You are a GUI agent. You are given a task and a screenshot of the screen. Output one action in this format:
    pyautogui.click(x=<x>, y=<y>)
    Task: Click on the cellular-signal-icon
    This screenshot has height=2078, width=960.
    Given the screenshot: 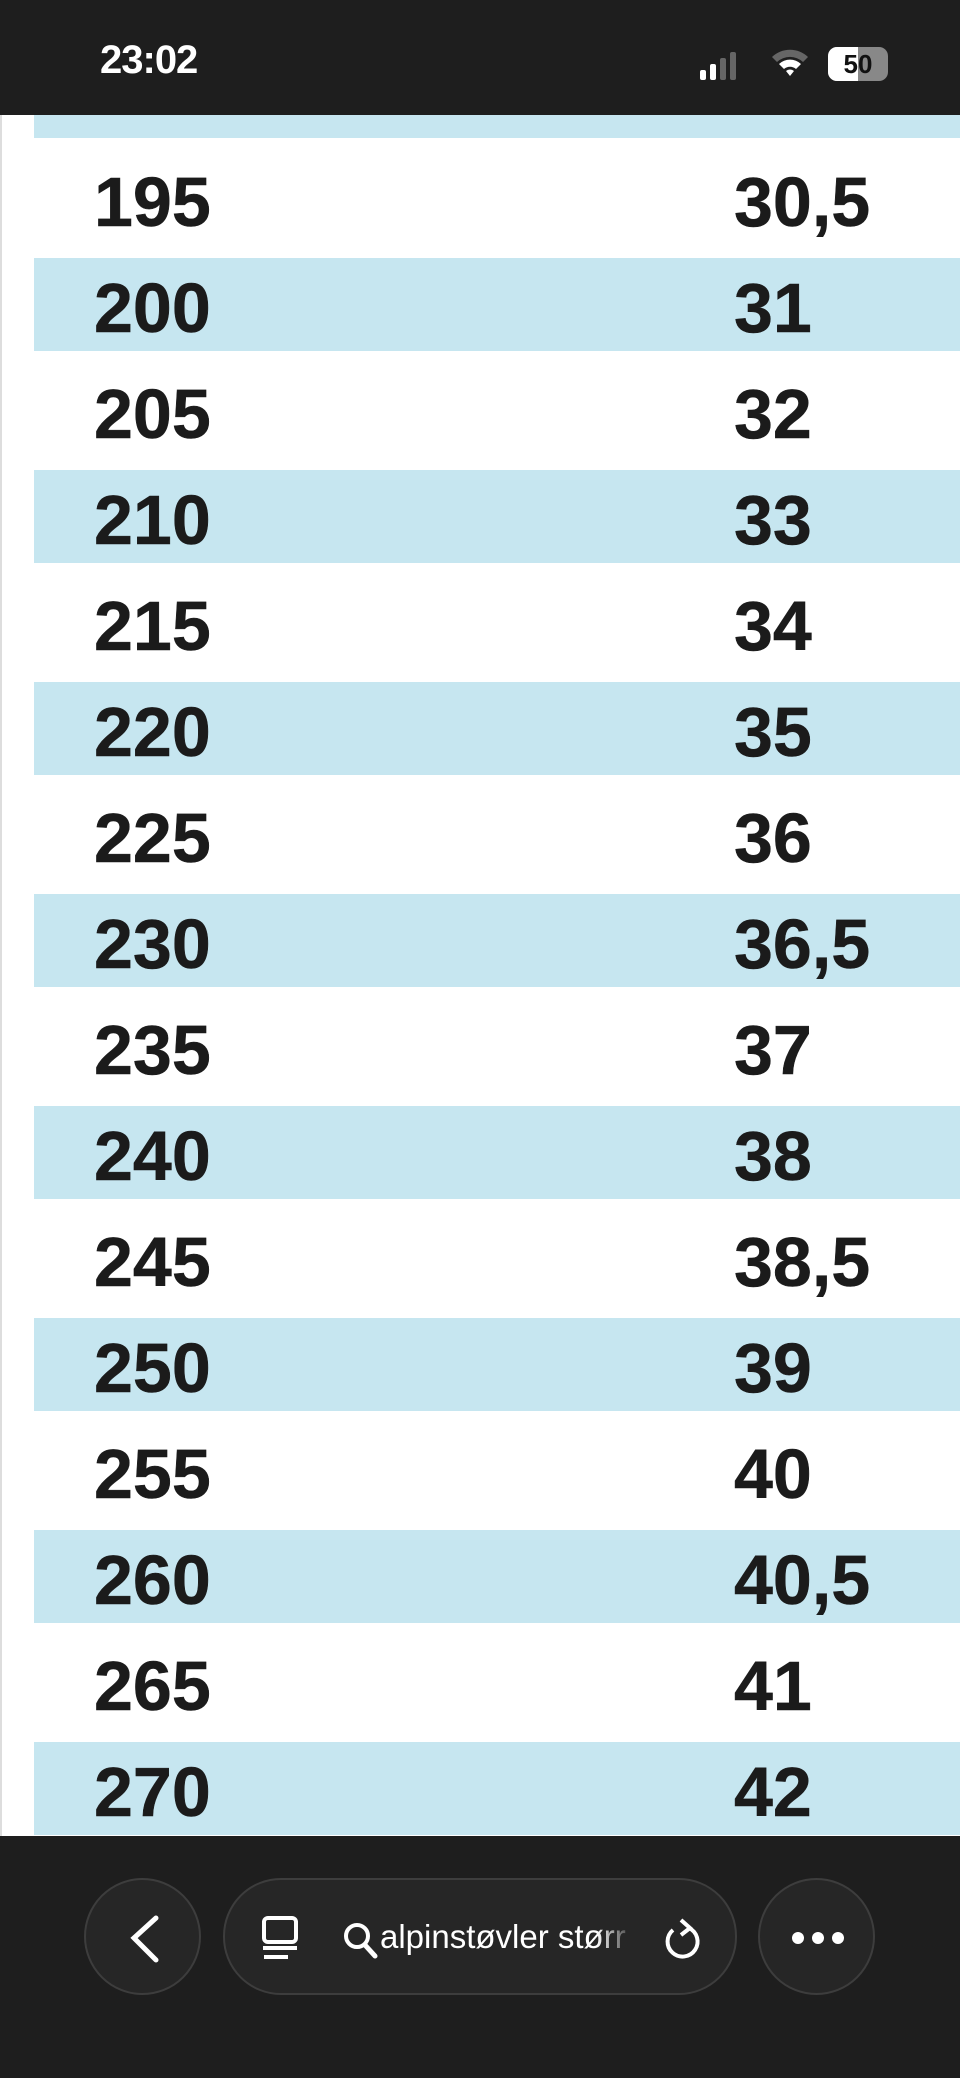 What is the action you would take?
    pyautogui.click(x=718, y=66)
    